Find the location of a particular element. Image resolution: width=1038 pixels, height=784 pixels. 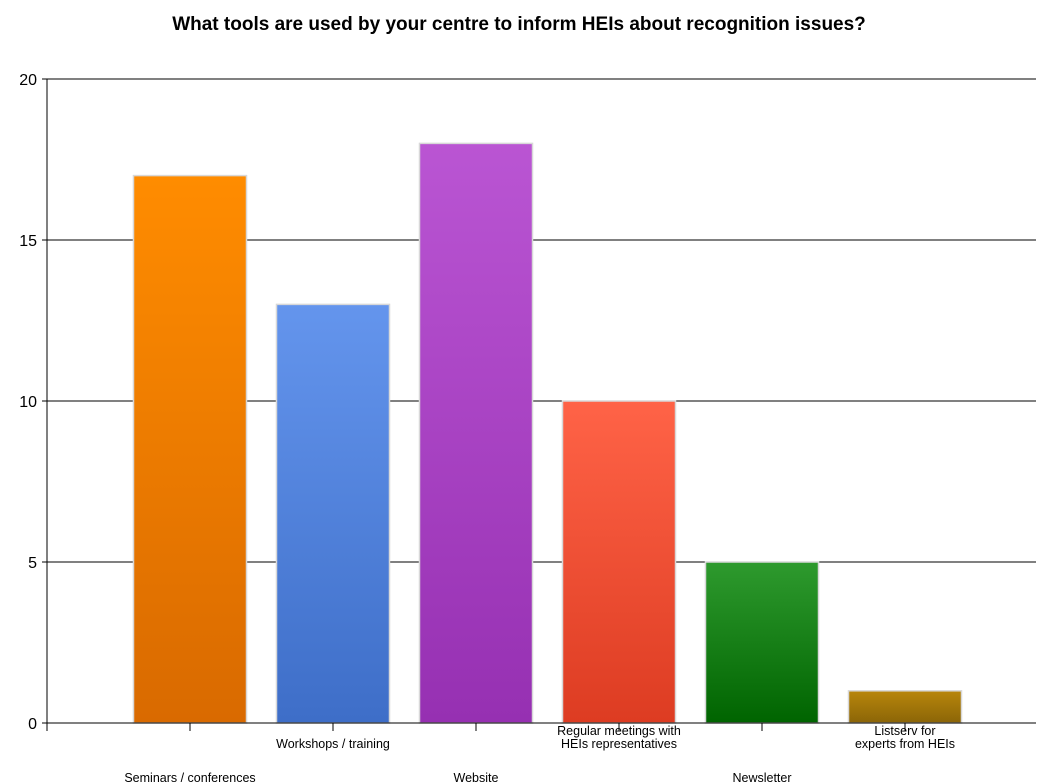

category-label-3-1: HEIs representatives is located at coordinates (619, 744).